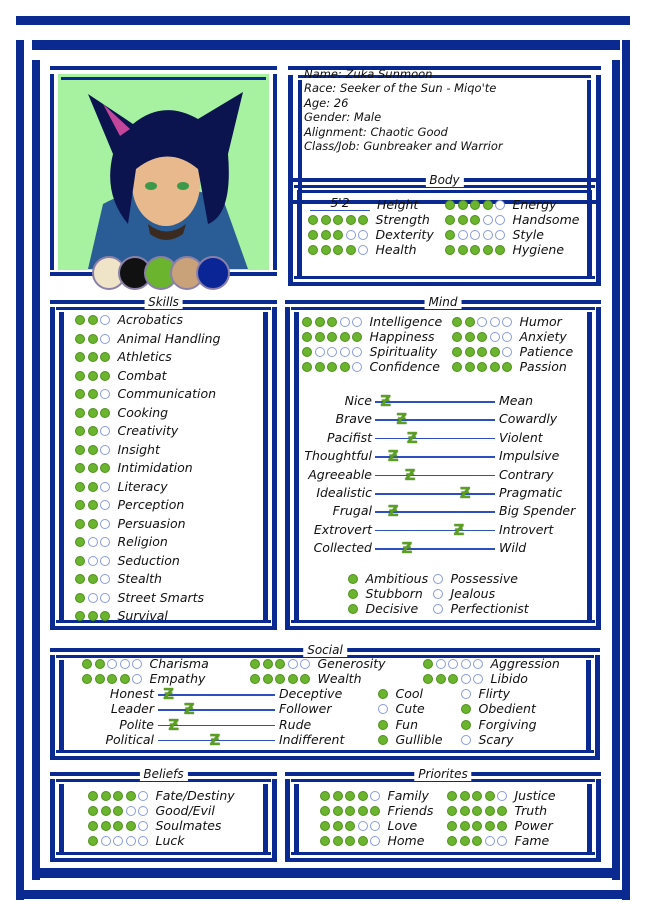 This screenshot has width=646, height=915. What do you see at coordinates (396, 249) in the screenshot?
I see `rating-label: Health` at bounding box center [396, 249].